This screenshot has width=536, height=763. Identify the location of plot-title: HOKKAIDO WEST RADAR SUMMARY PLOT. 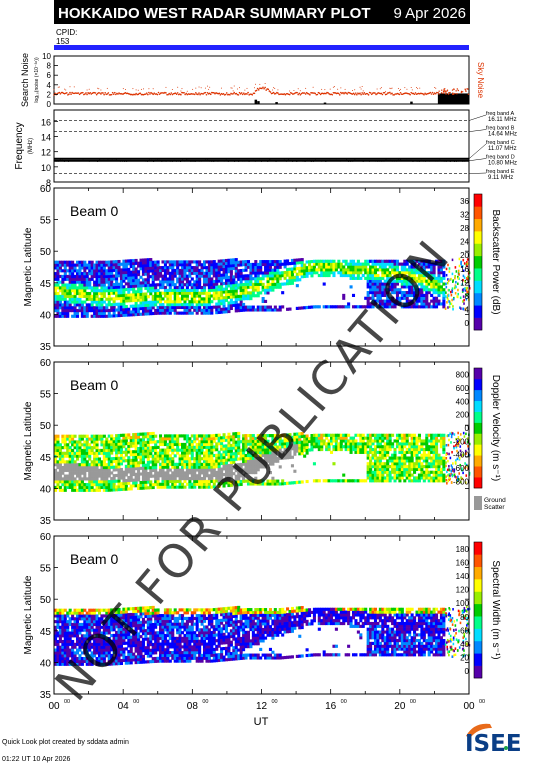
(214, 13).